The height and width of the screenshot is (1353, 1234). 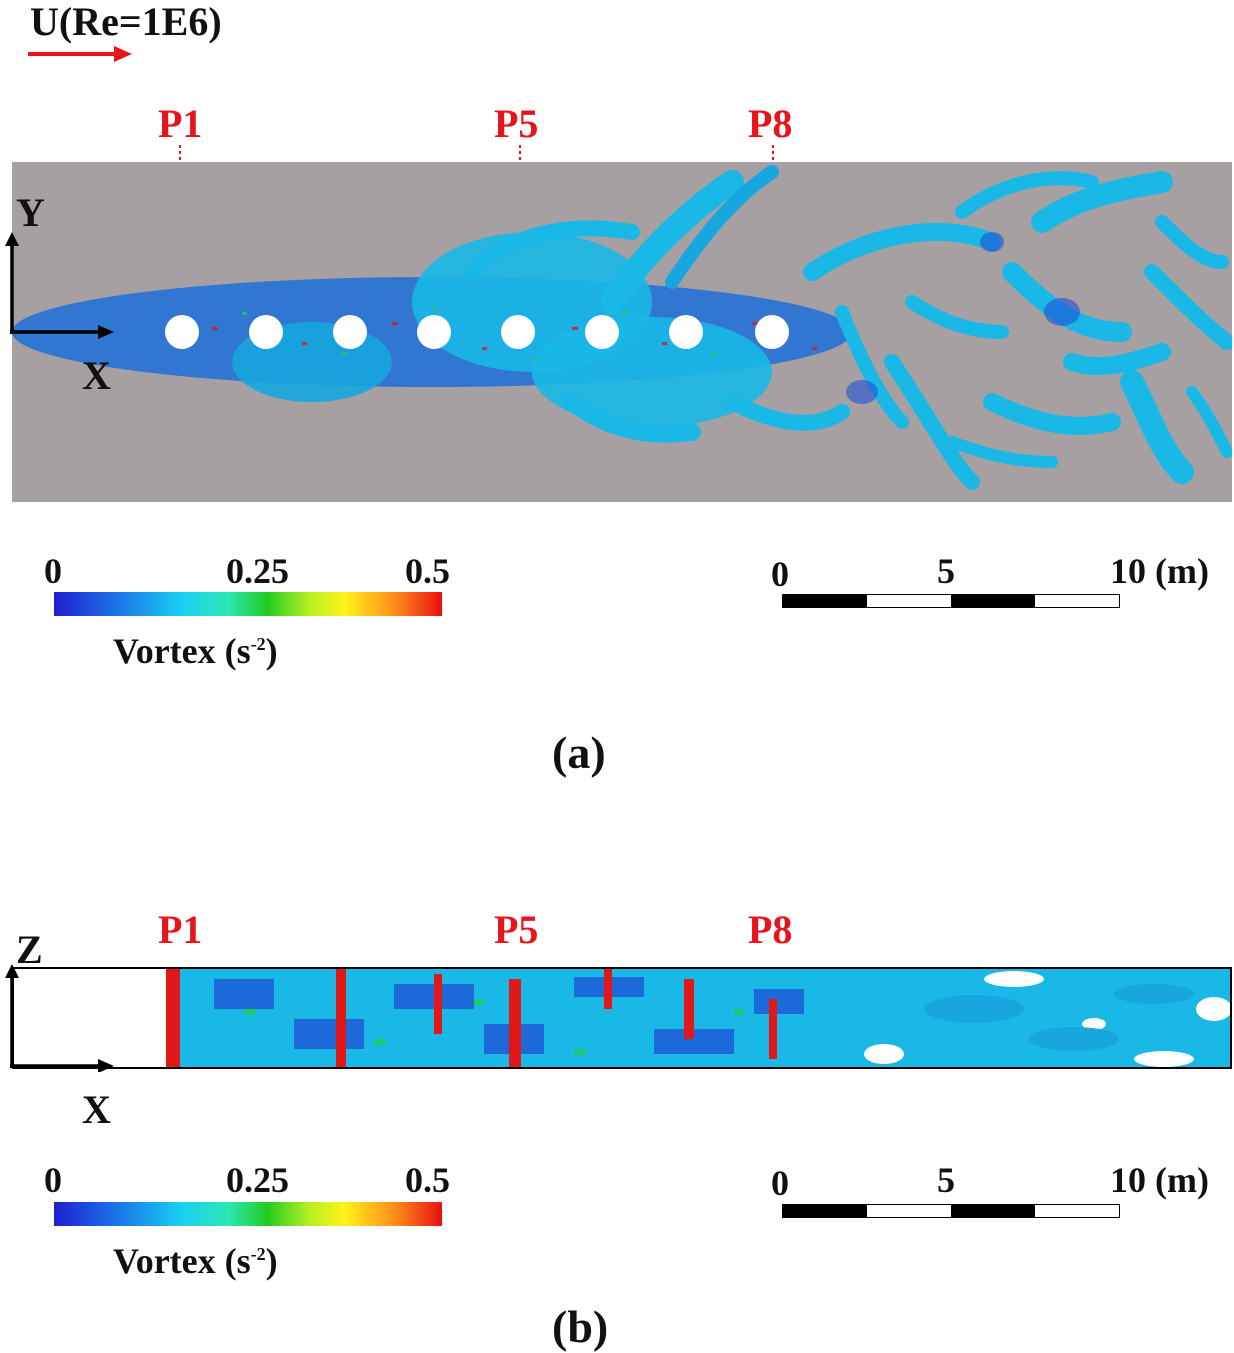 I want to click on position-label-p8-b: P8, so click(x=770, y=929).